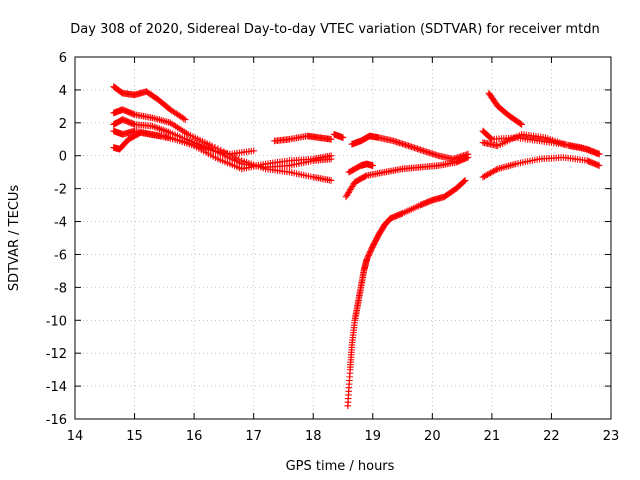  I want to click on y-tick-label: -10, so click(56, 321).